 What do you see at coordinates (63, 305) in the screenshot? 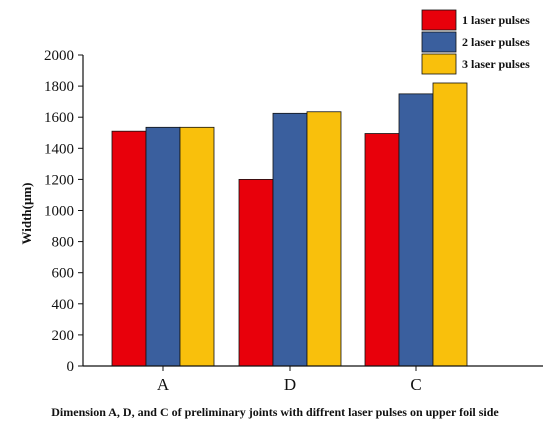
I see `y-tick-label-400: 400` at bounding box center [63, 305].